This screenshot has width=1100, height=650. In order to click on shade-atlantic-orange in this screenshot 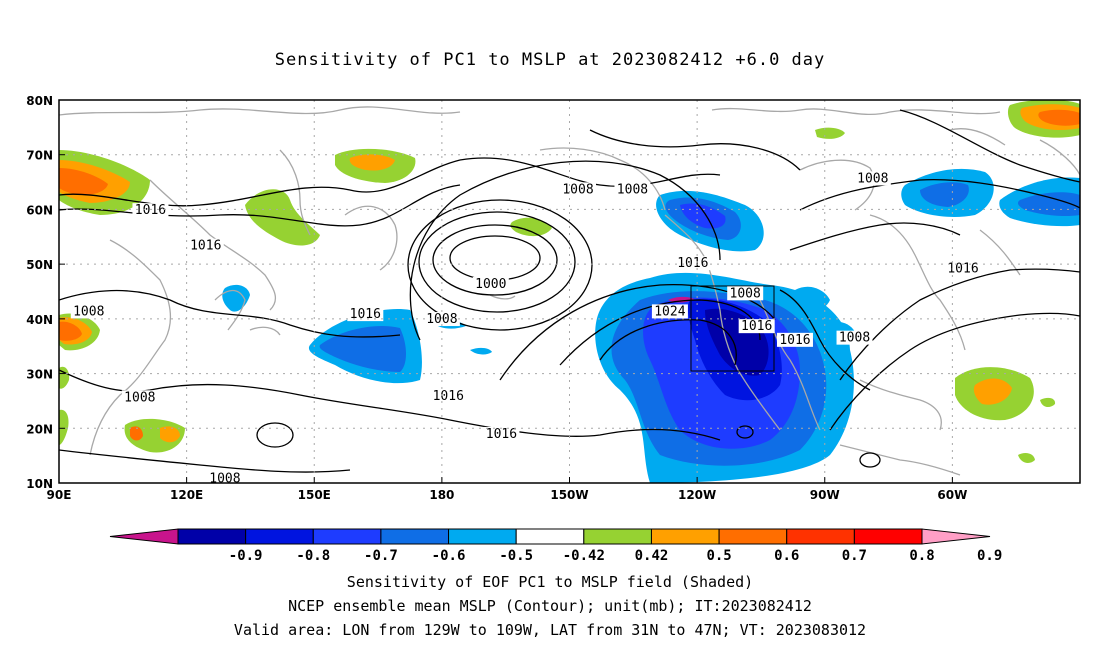, I will do `click(992, 391)`.